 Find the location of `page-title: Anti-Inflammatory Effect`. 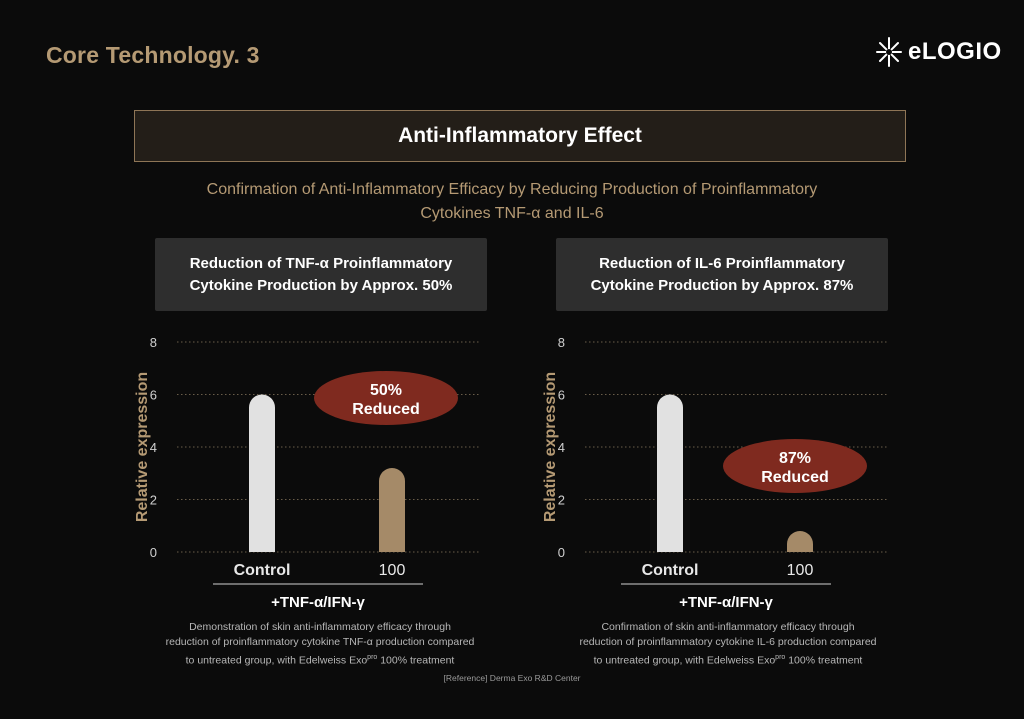

page-title: Anti-Inflammatory Effect is located at coordinates (520, 135).